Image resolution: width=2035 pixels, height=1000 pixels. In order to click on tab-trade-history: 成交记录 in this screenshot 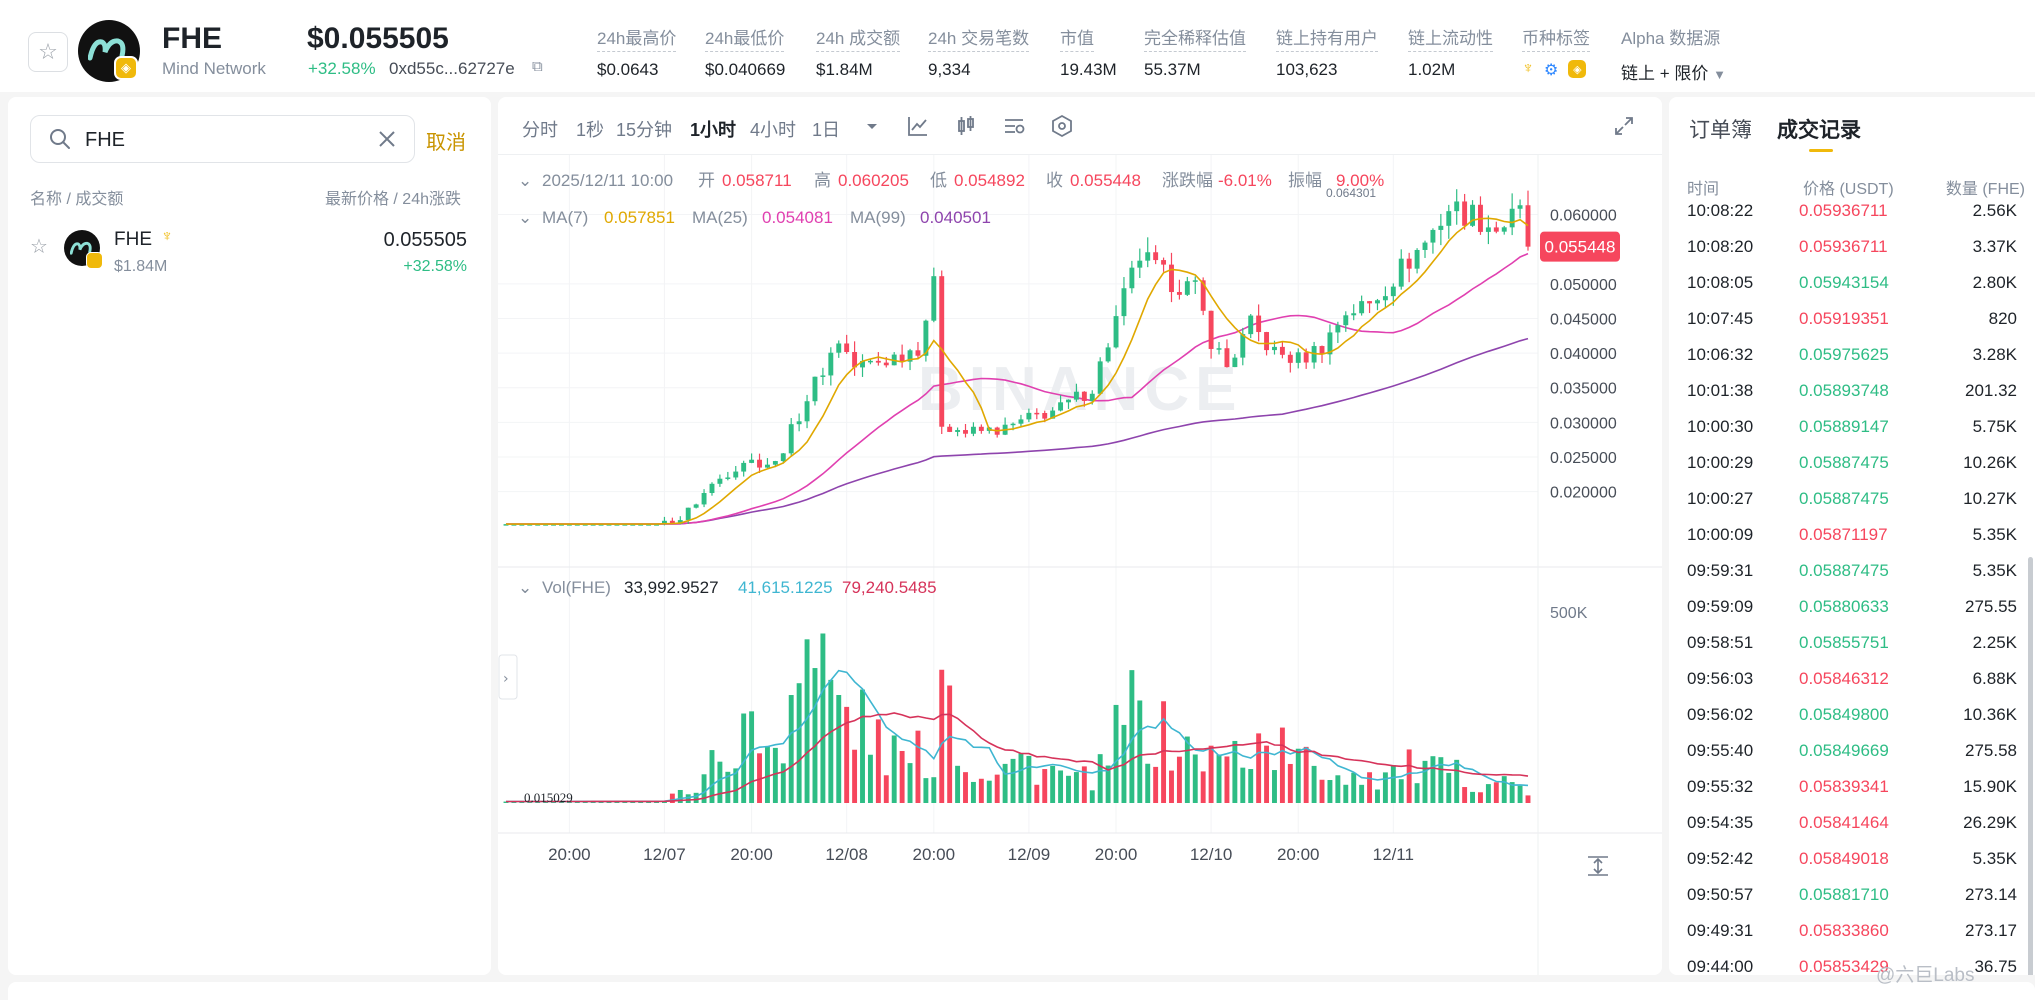, I will do `click(1819, 130)`.